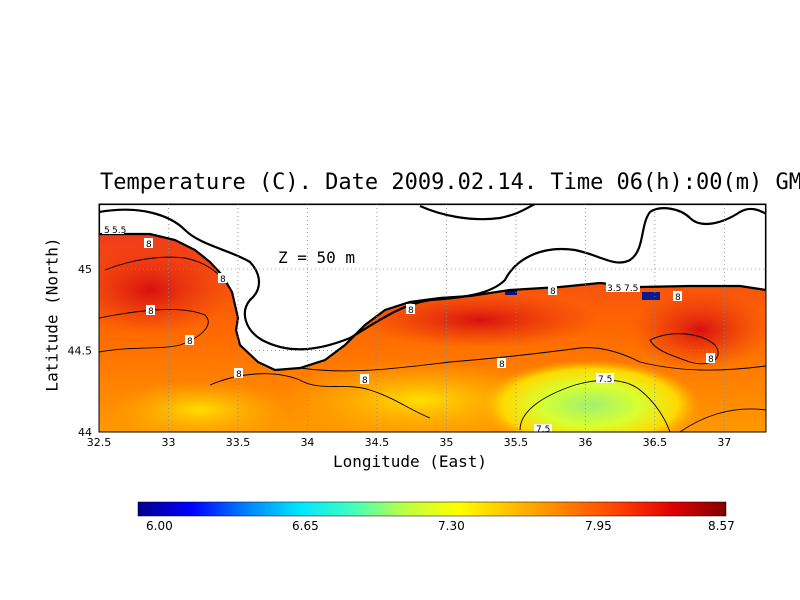 This screenshot has width=800, height=600. I want to click on svg-text: 5.5, so click(119, 231).